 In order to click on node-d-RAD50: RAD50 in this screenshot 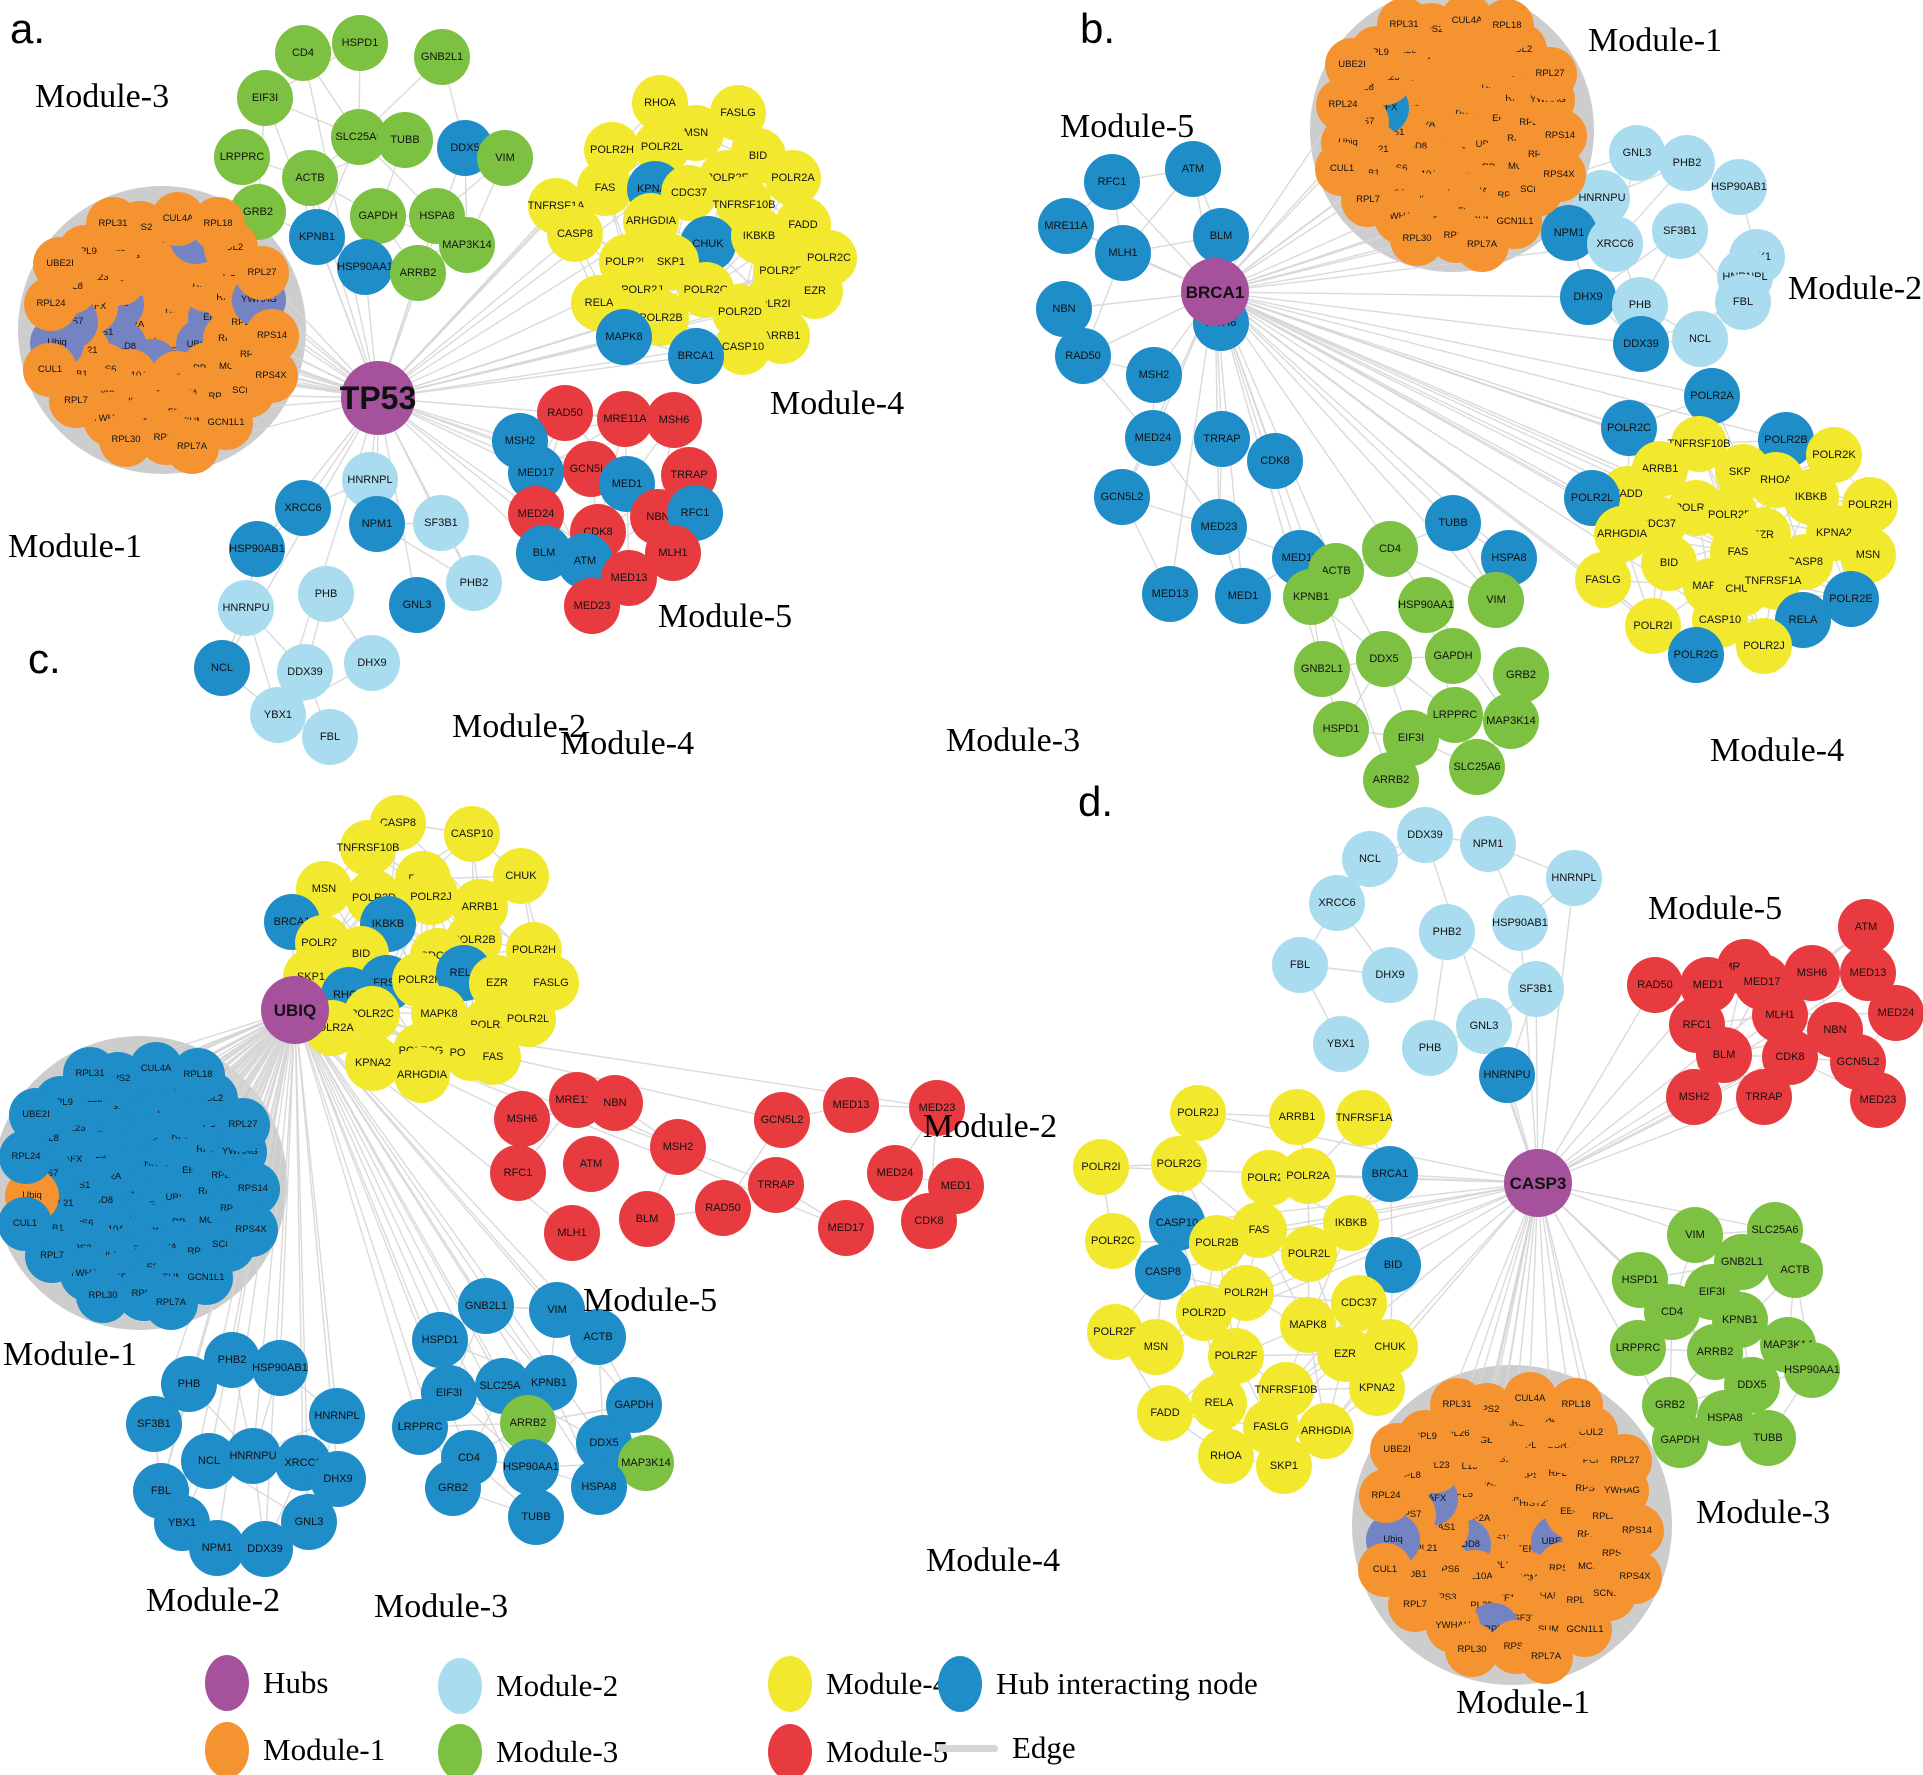, I will do `click(1655, 985)`.